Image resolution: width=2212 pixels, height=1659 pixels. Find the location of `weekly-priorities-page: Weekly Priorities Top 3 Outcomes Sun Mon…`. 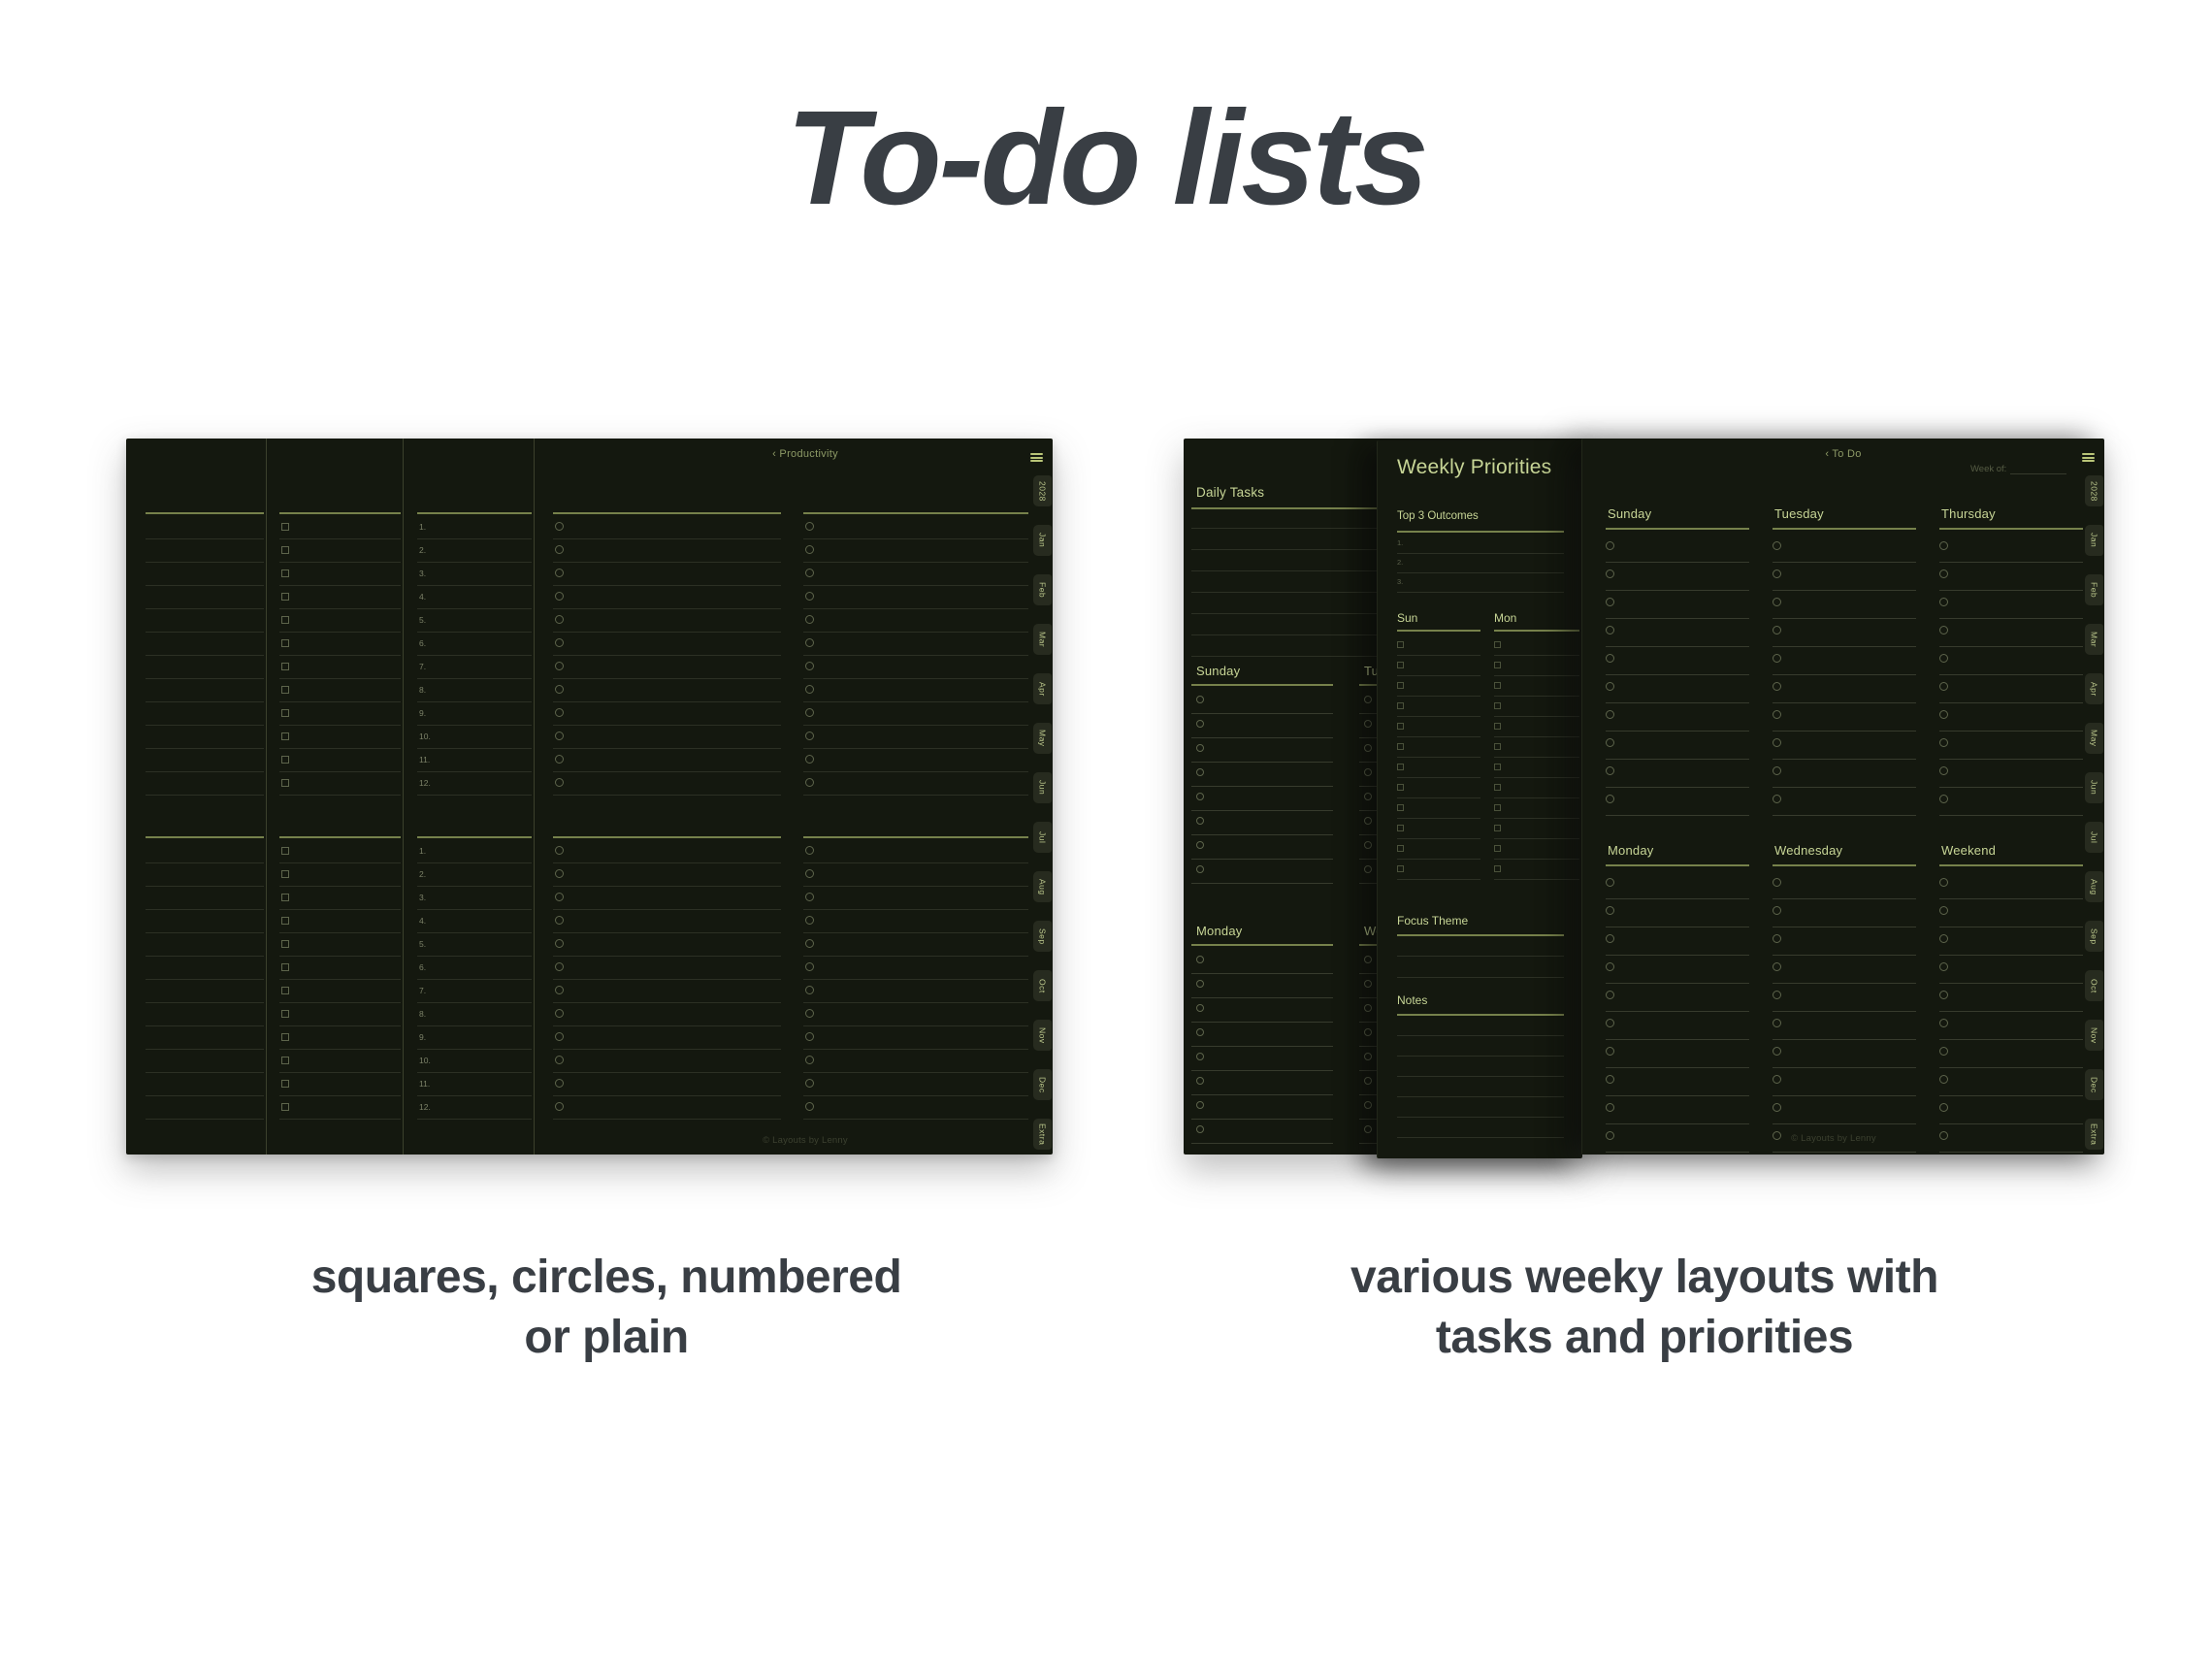

weekly-priorities-page: Weekly Priorities Top 3 Outcomes Sun Mon… is located at coordinates (1479, 799).